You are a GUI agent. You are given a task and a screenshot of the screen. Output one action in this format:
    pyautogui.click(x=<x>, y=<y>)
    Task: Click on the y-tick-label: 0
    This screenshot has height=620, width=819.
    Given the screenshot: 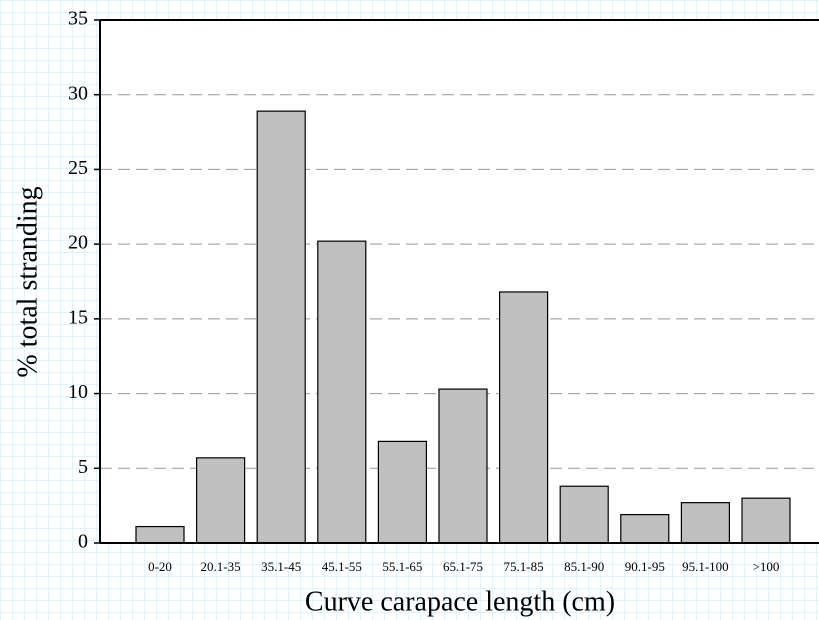 What is the action you would take?
    pyautogui.click(x=83, y=542)
    